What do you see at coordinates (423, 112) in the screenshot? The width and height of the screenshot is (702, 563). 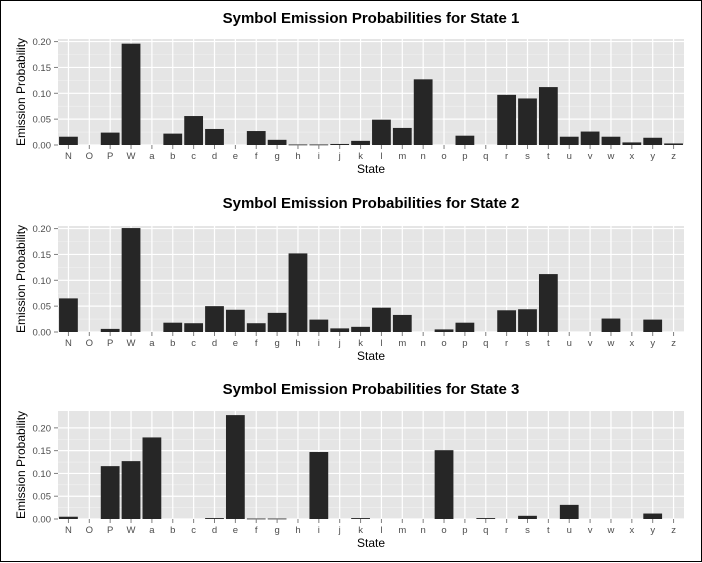 I see `bar-n` at bounding box center [423, 112].